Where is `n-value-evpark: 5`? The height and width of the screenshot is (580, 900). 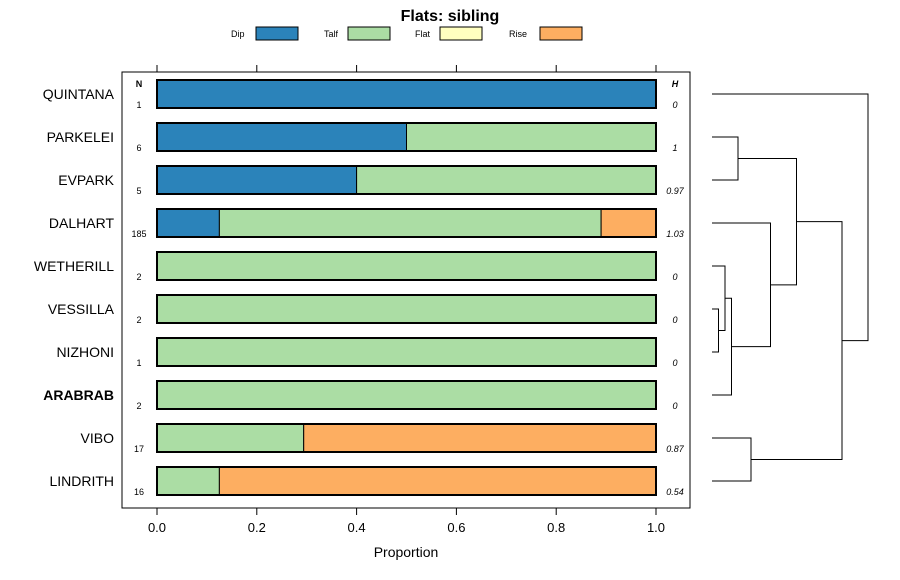
n-value-evpark: 5 is located at coordinates (138, 191).